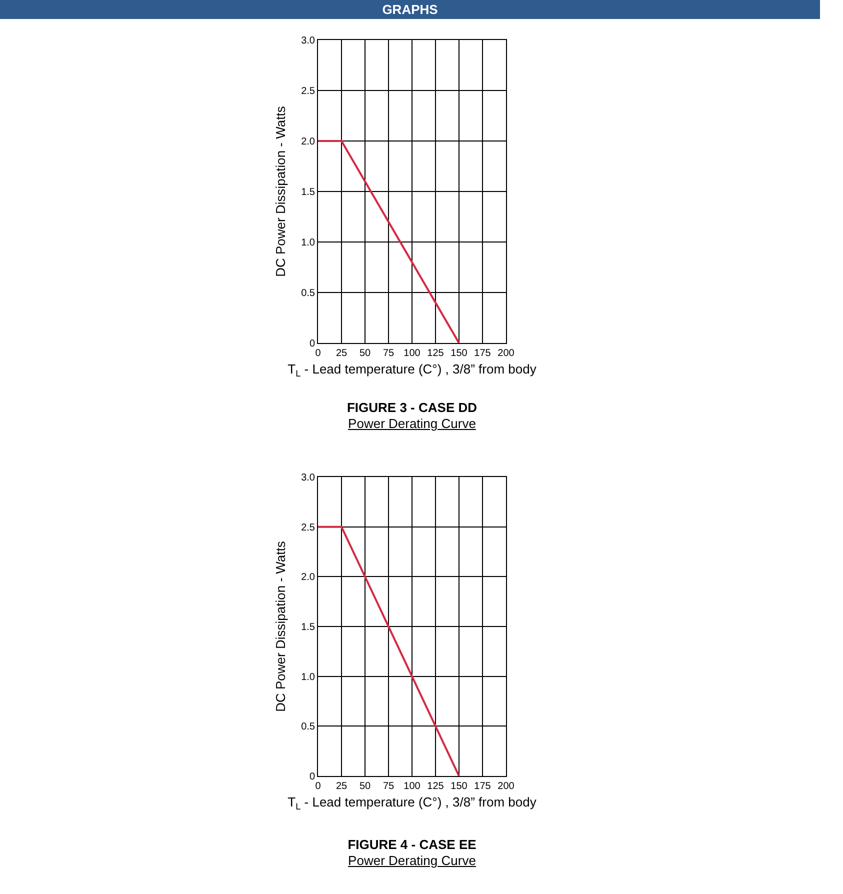 This screenshot has width=843, height=894. I want to click on text: GRAPHS, so click(410, 9).